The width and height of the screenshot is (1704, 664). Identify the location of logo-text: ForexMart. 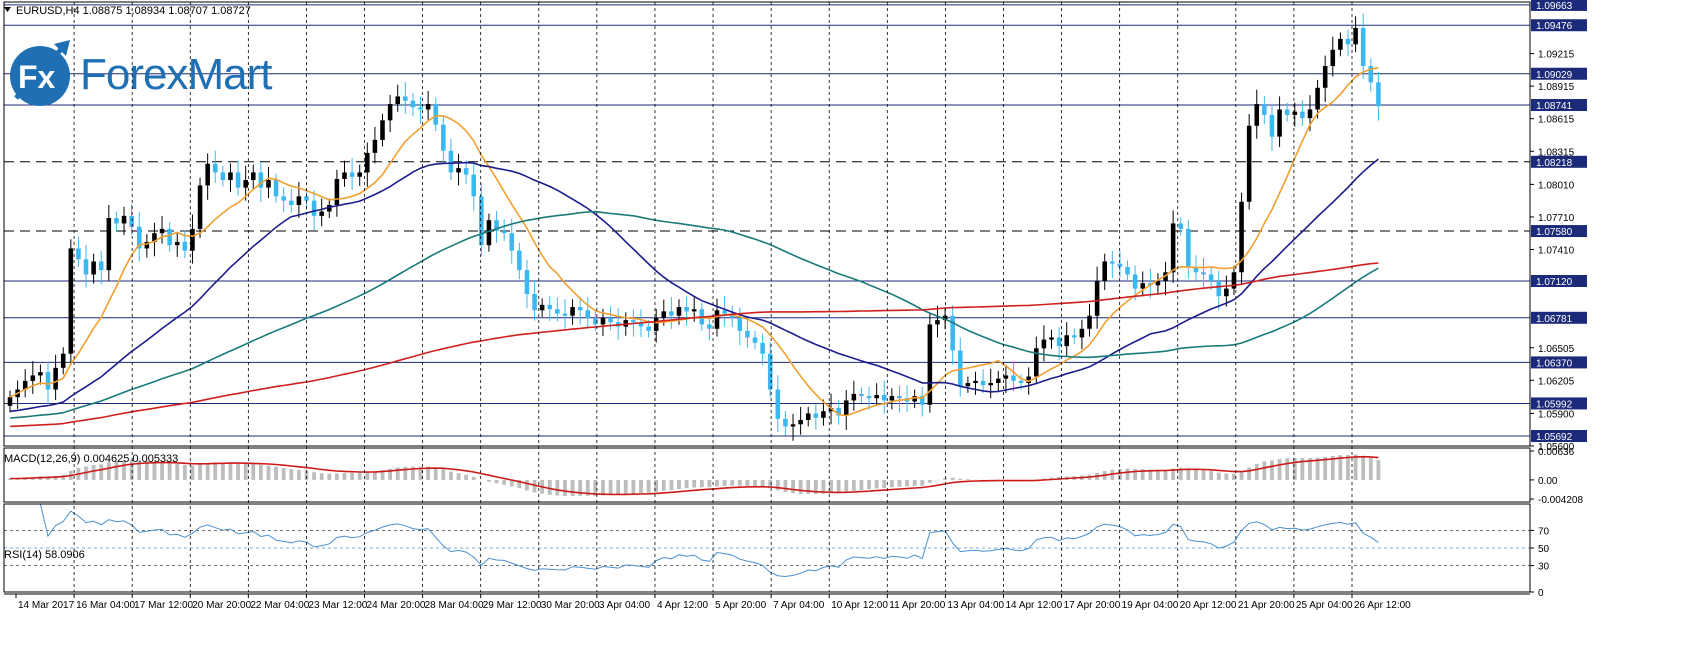
(176, 74).